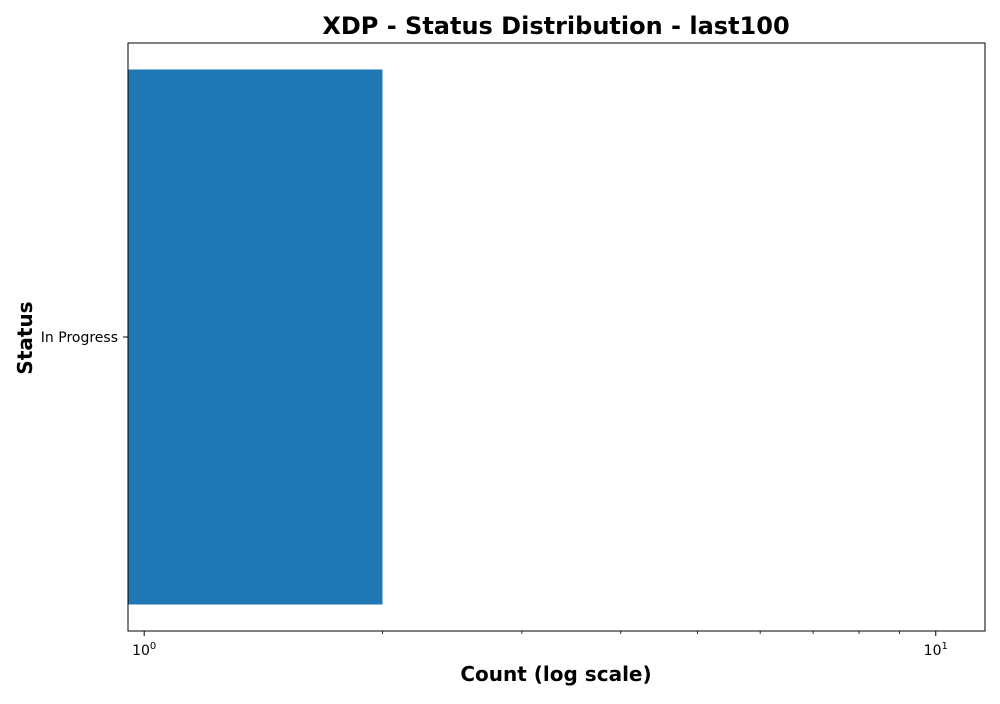 The image size is (1000, 704). I want to click on x-tick-label: 100, so click(144, 650).